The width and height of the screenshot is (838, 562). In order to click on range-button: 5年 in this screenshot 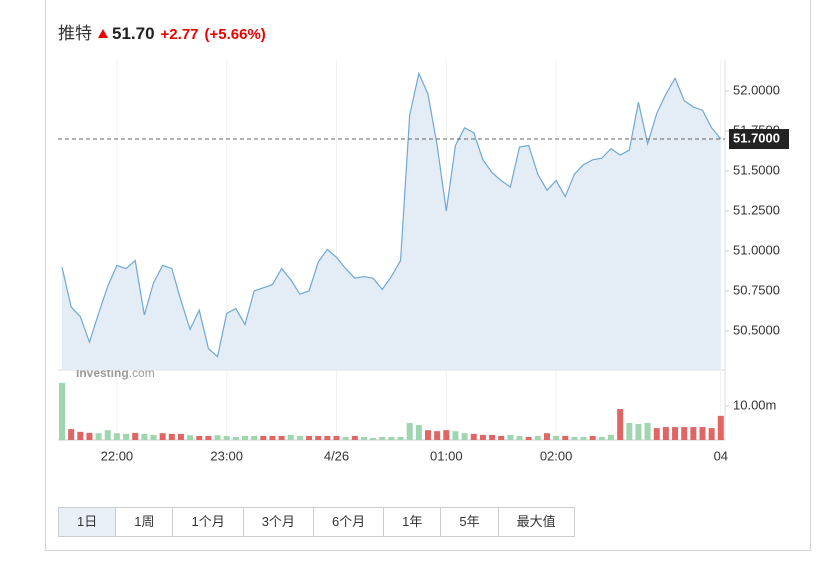, I will do `click(468, 522)`.